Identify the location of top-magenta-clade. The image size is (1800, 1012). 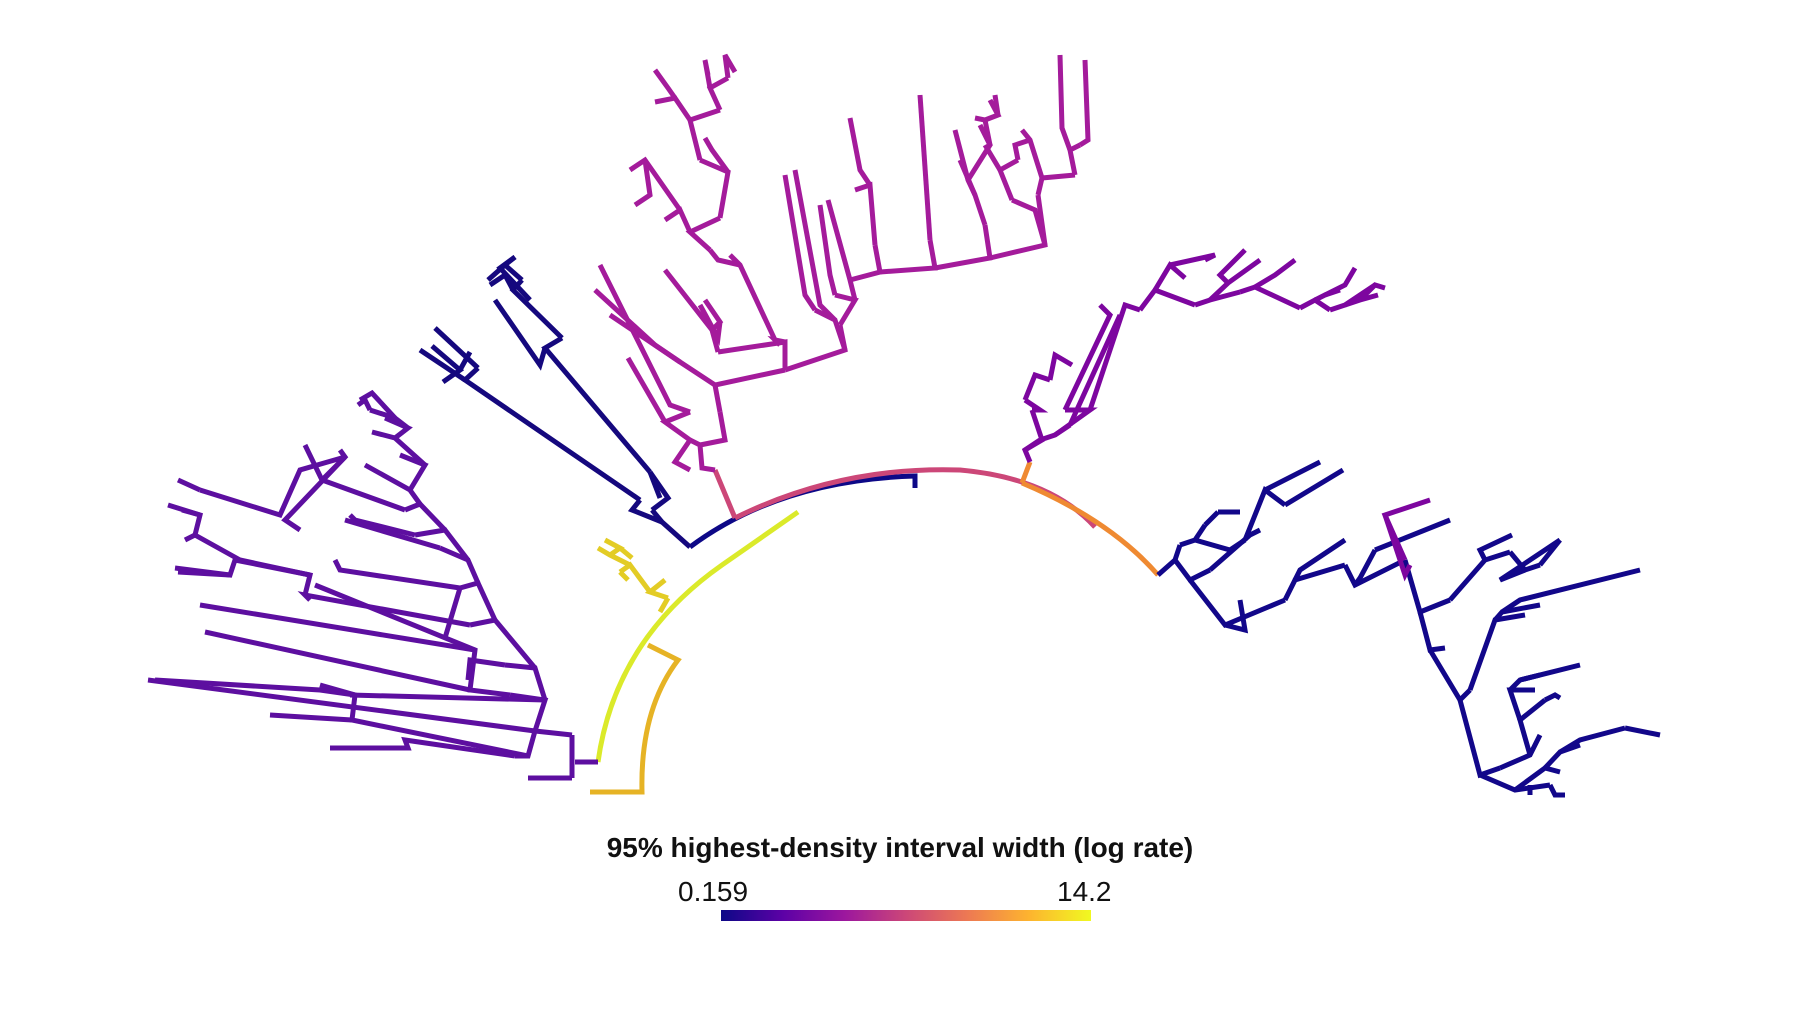
(842, 263).